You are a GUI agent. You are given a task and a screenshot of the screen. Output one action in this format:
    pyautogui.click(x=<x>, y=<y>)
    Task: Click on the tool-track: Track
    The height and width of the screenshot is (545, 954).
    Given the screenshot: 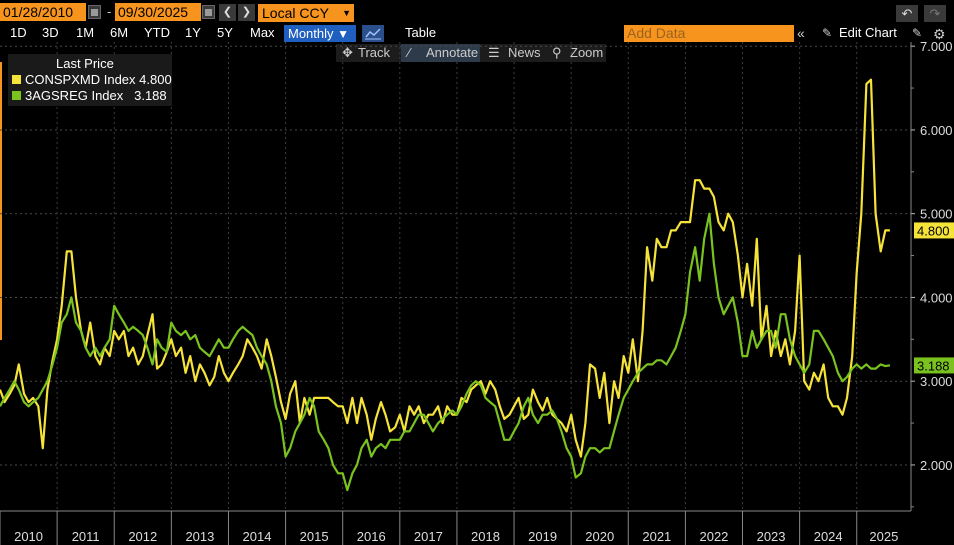 What is the action you would take?
    pyautogui.click(x=374, y=52)
    